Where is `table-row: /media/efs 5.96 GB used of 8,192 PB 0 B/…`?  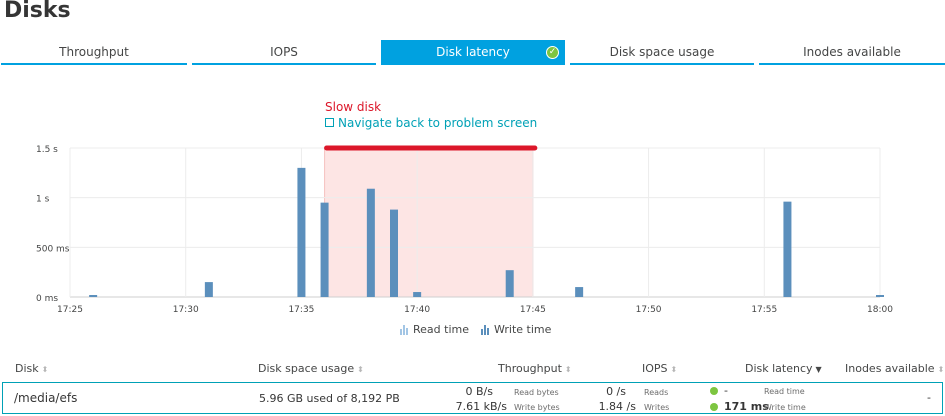
table-row: /media/efs 5.96 GB used of 8,192 PB 0 B/… is located at coordinates (472, 398).